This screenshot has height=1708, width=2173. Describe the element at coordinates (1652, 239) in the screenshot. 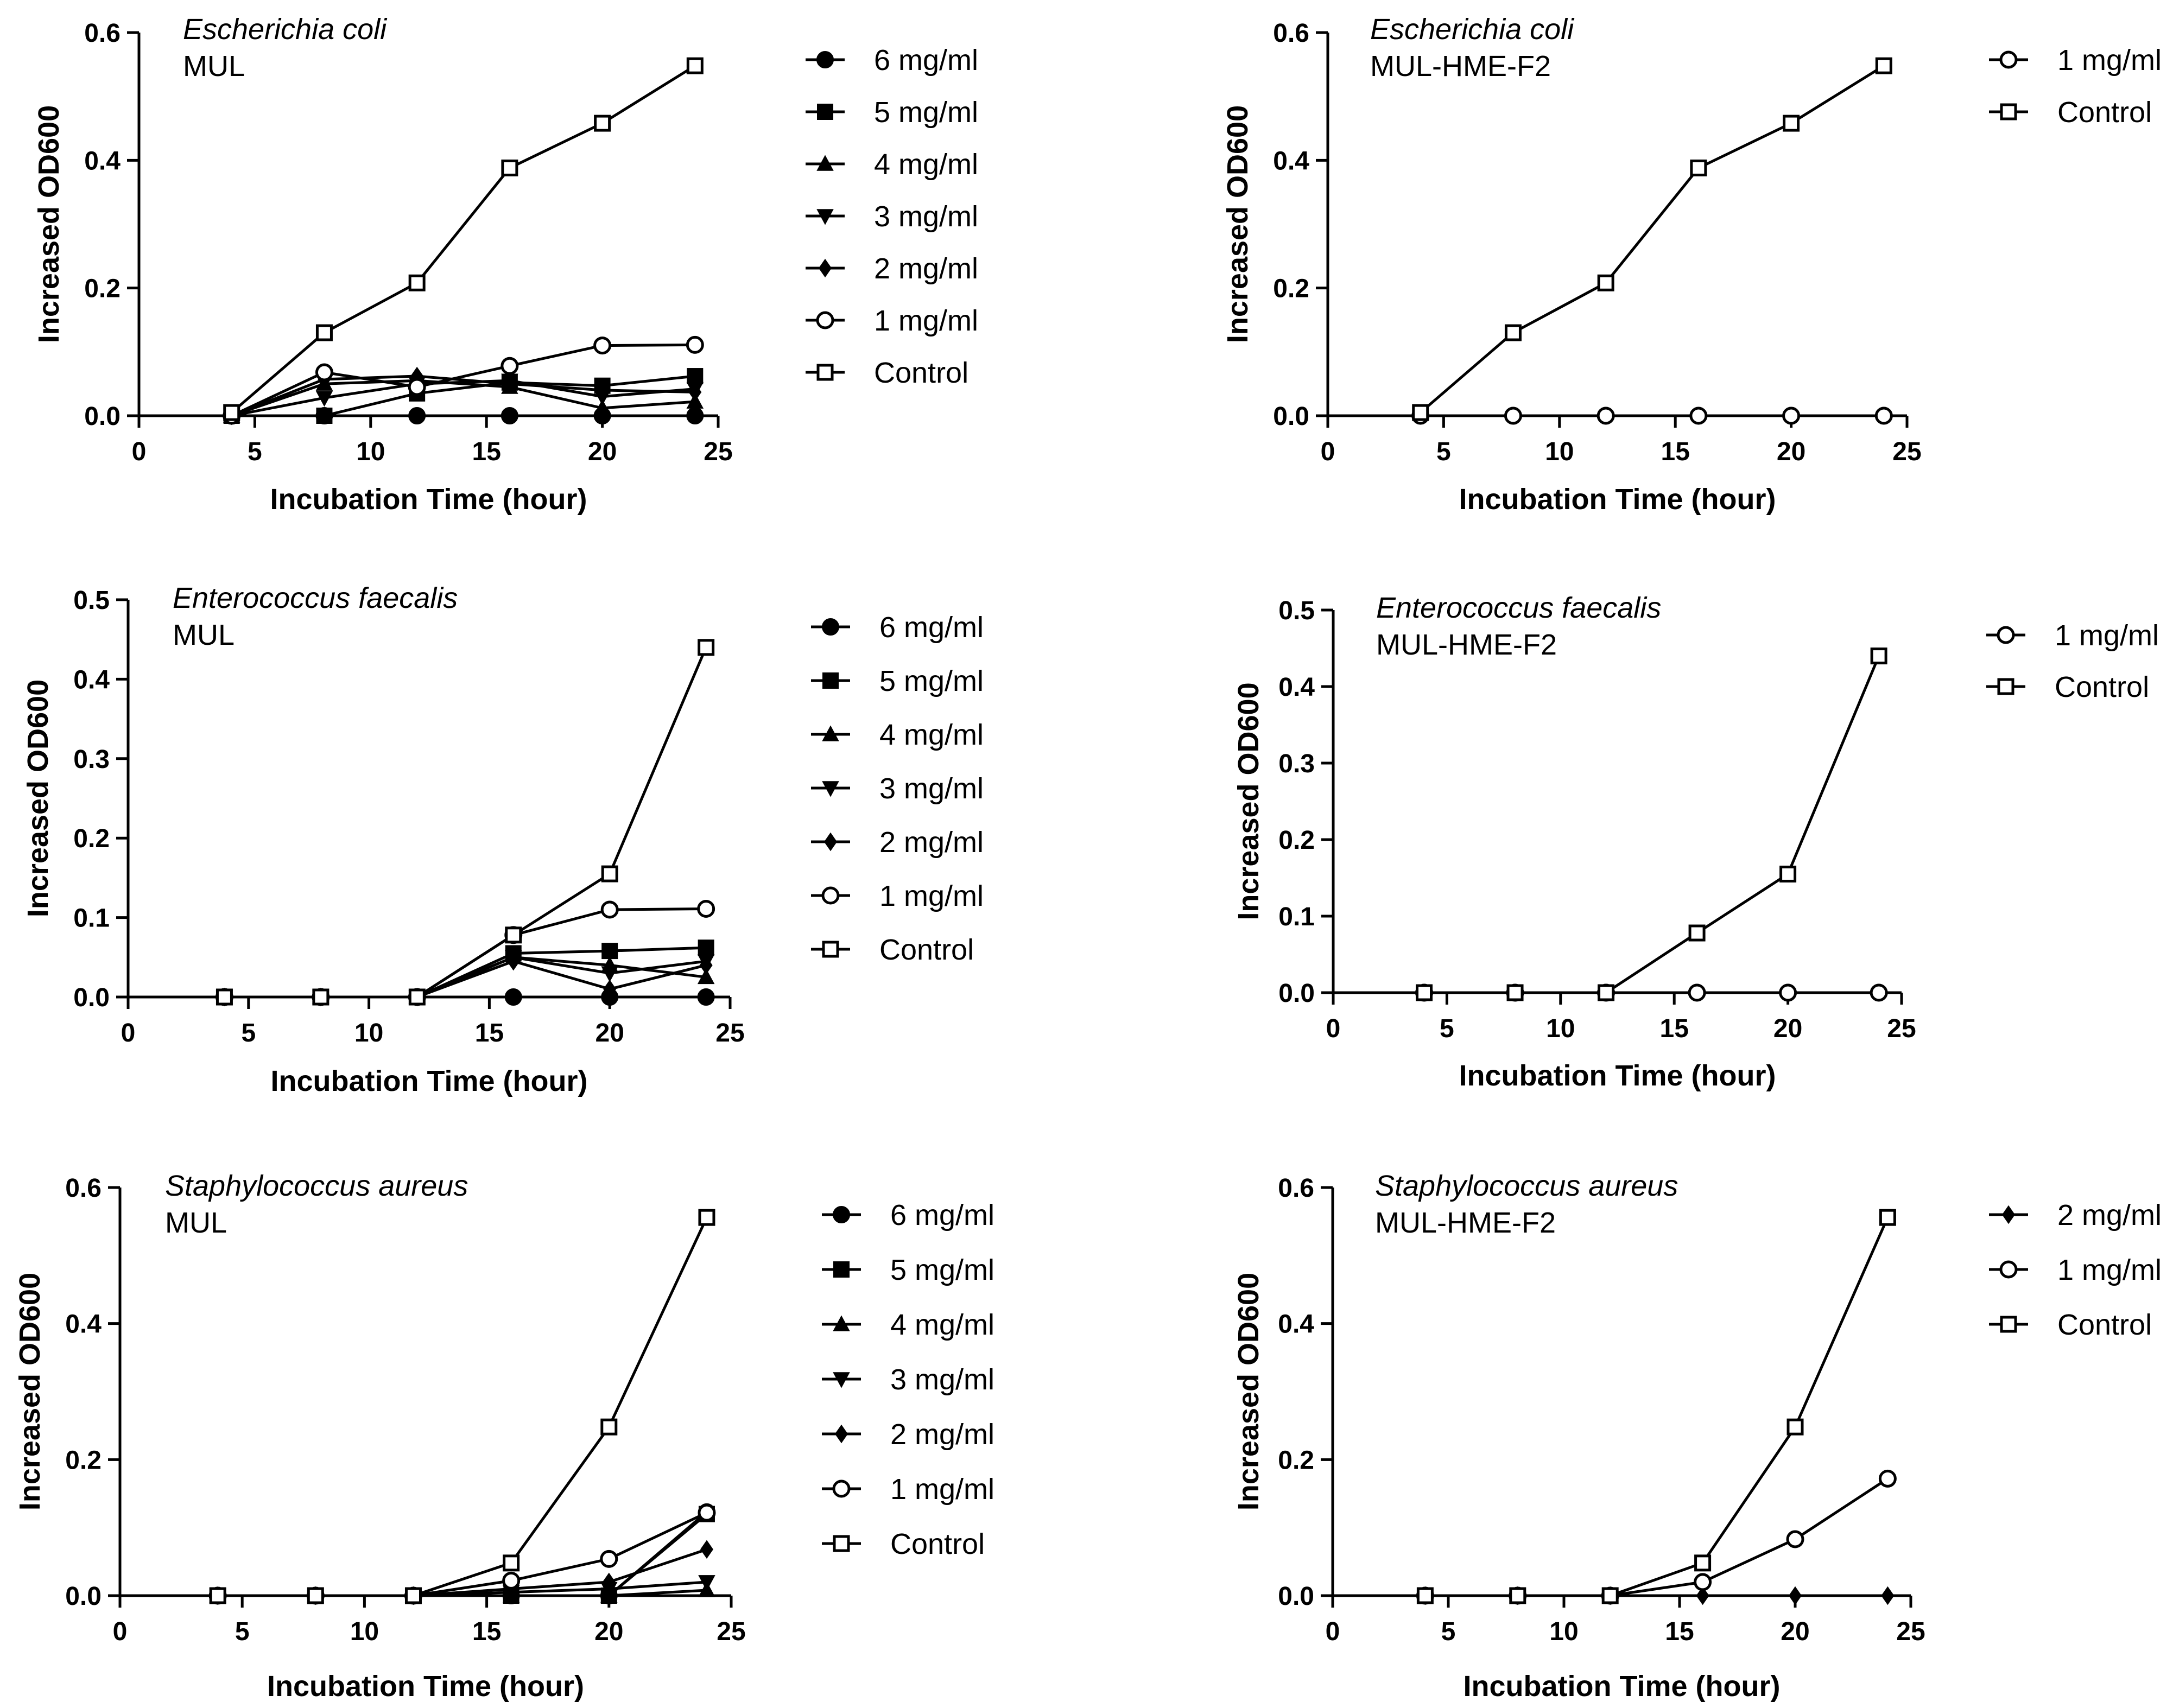

I see `series-line-control` at that location.